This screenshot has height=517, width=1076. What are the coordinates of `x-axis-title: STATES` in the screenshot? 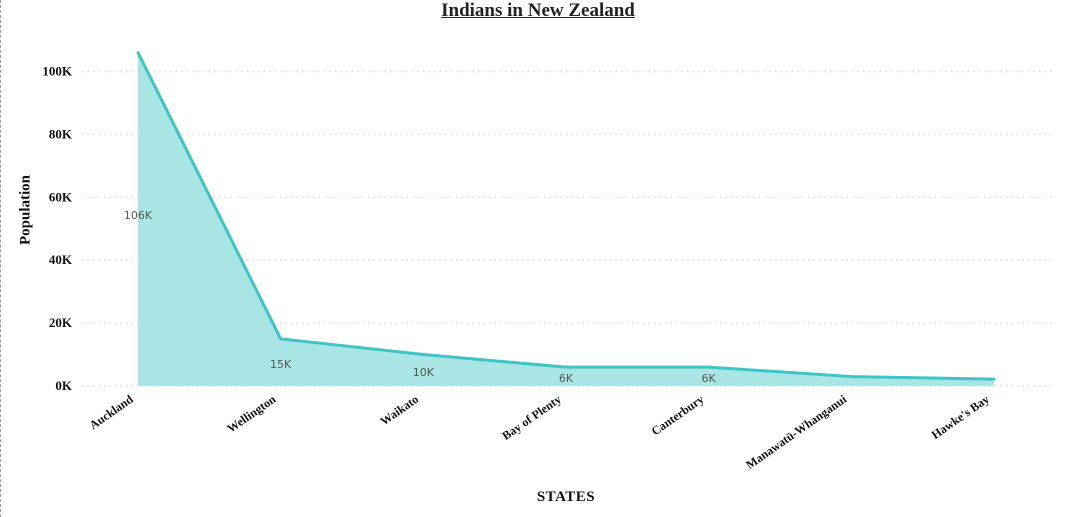 It's located at (566, 497).